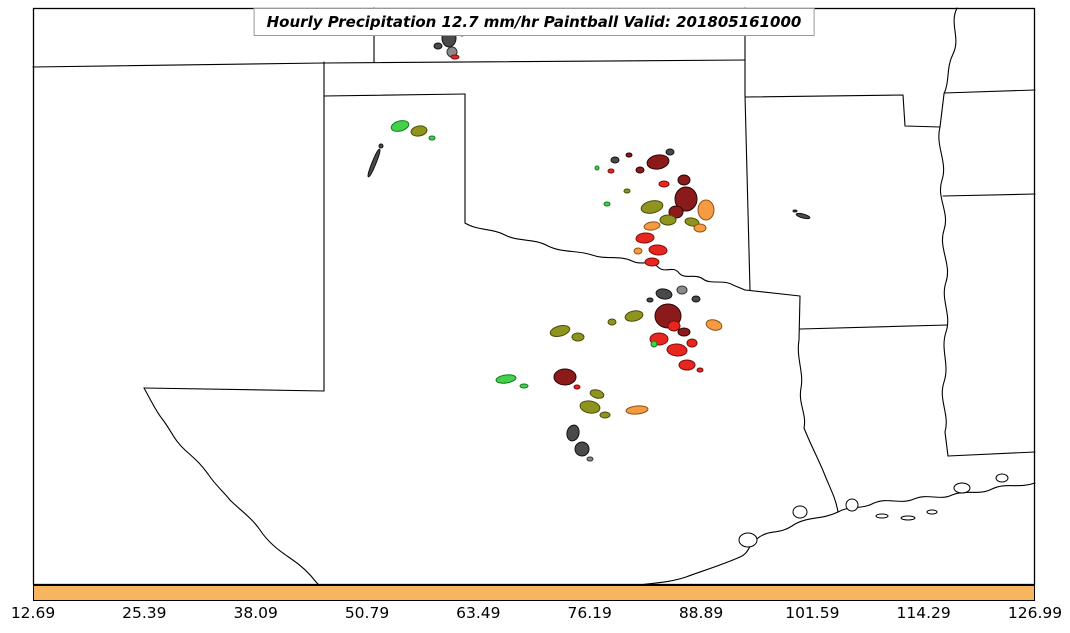 The width and height of the screenshot is (1070, 633). I want to click on boundary-missouri-arkansas, so click(842, 111).